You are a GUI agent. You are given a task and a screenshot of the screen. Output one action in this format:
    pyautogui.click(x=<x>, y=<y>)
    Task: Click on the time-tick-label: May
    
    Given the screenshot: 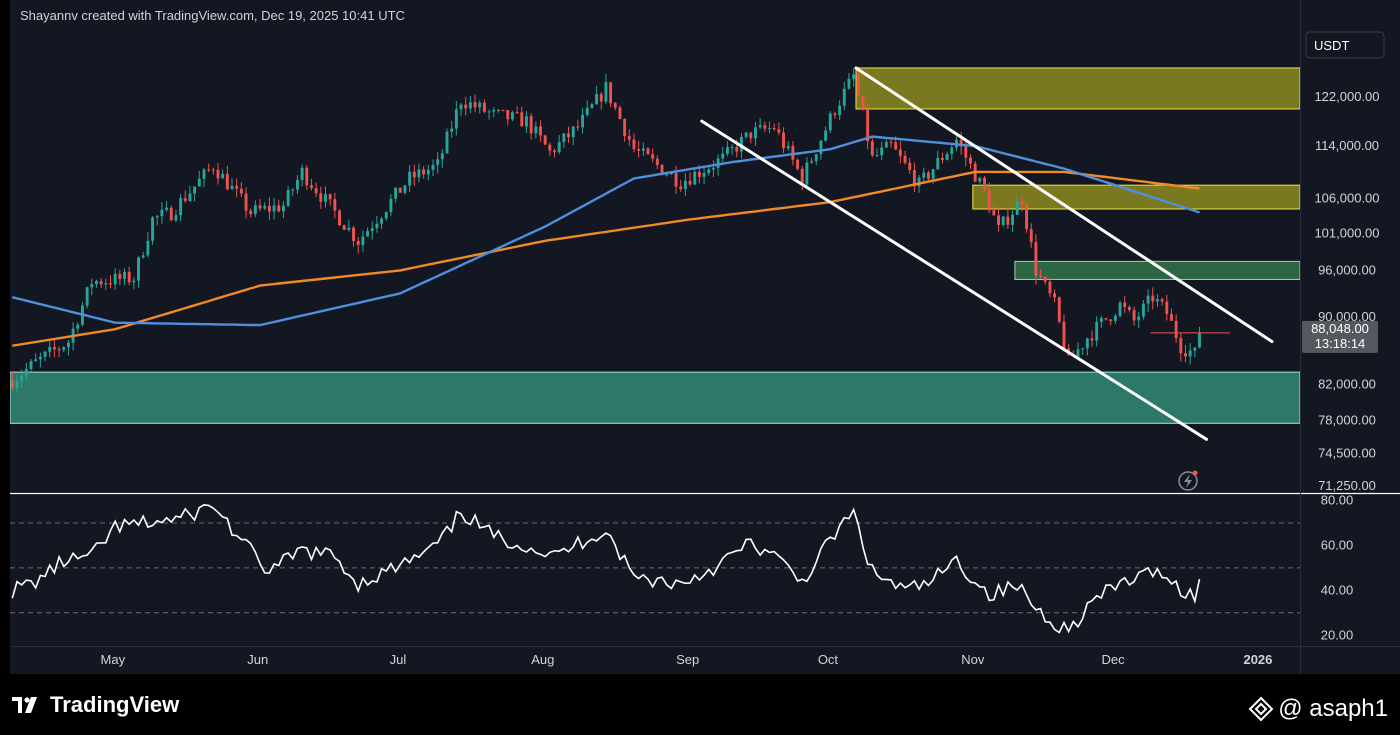 What is the action you would take?
    pyautogui.click(x=113, y=659)
    